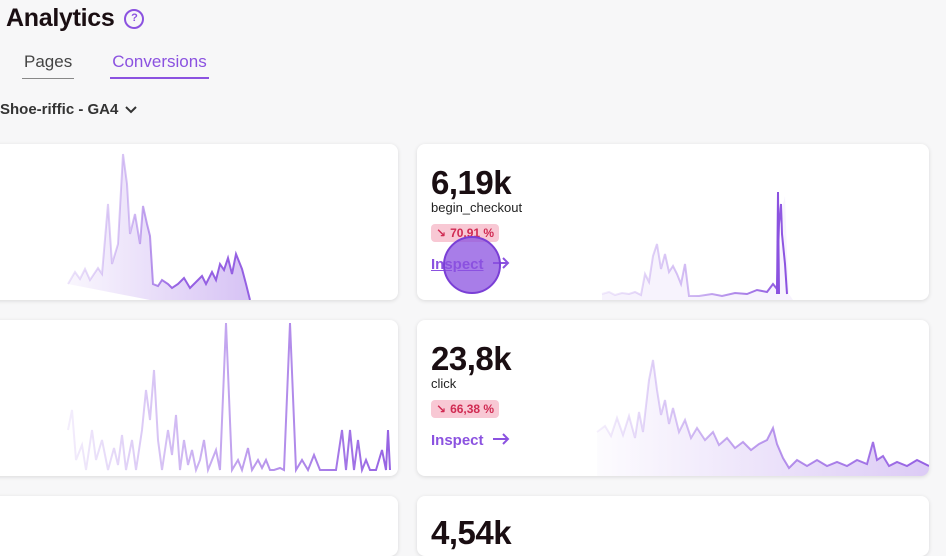 This screenshot has width=946, height=556. Describe the element at coordinates (673, 526) in the screenshot. I see `conversion-card: 4,54k` at that location.